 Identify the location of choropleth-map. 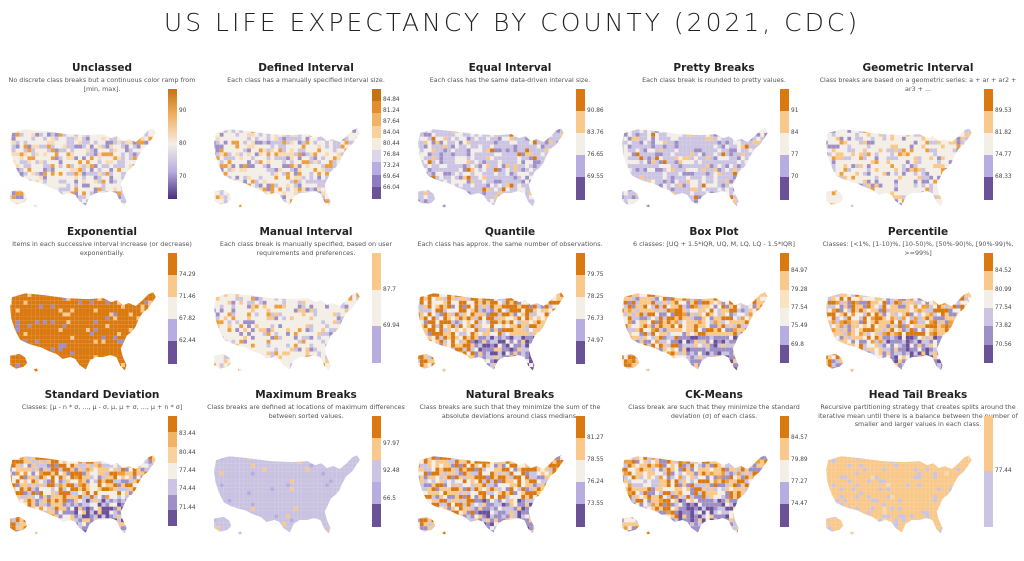
(900, 168).